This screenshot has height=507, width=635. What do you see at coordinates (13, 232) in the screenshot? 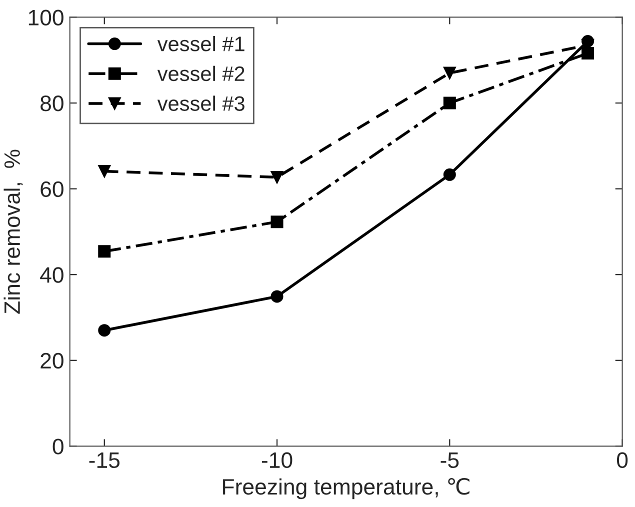
I see `y-axis-title: Zinc removal, %` at bounding box center [13, 232].